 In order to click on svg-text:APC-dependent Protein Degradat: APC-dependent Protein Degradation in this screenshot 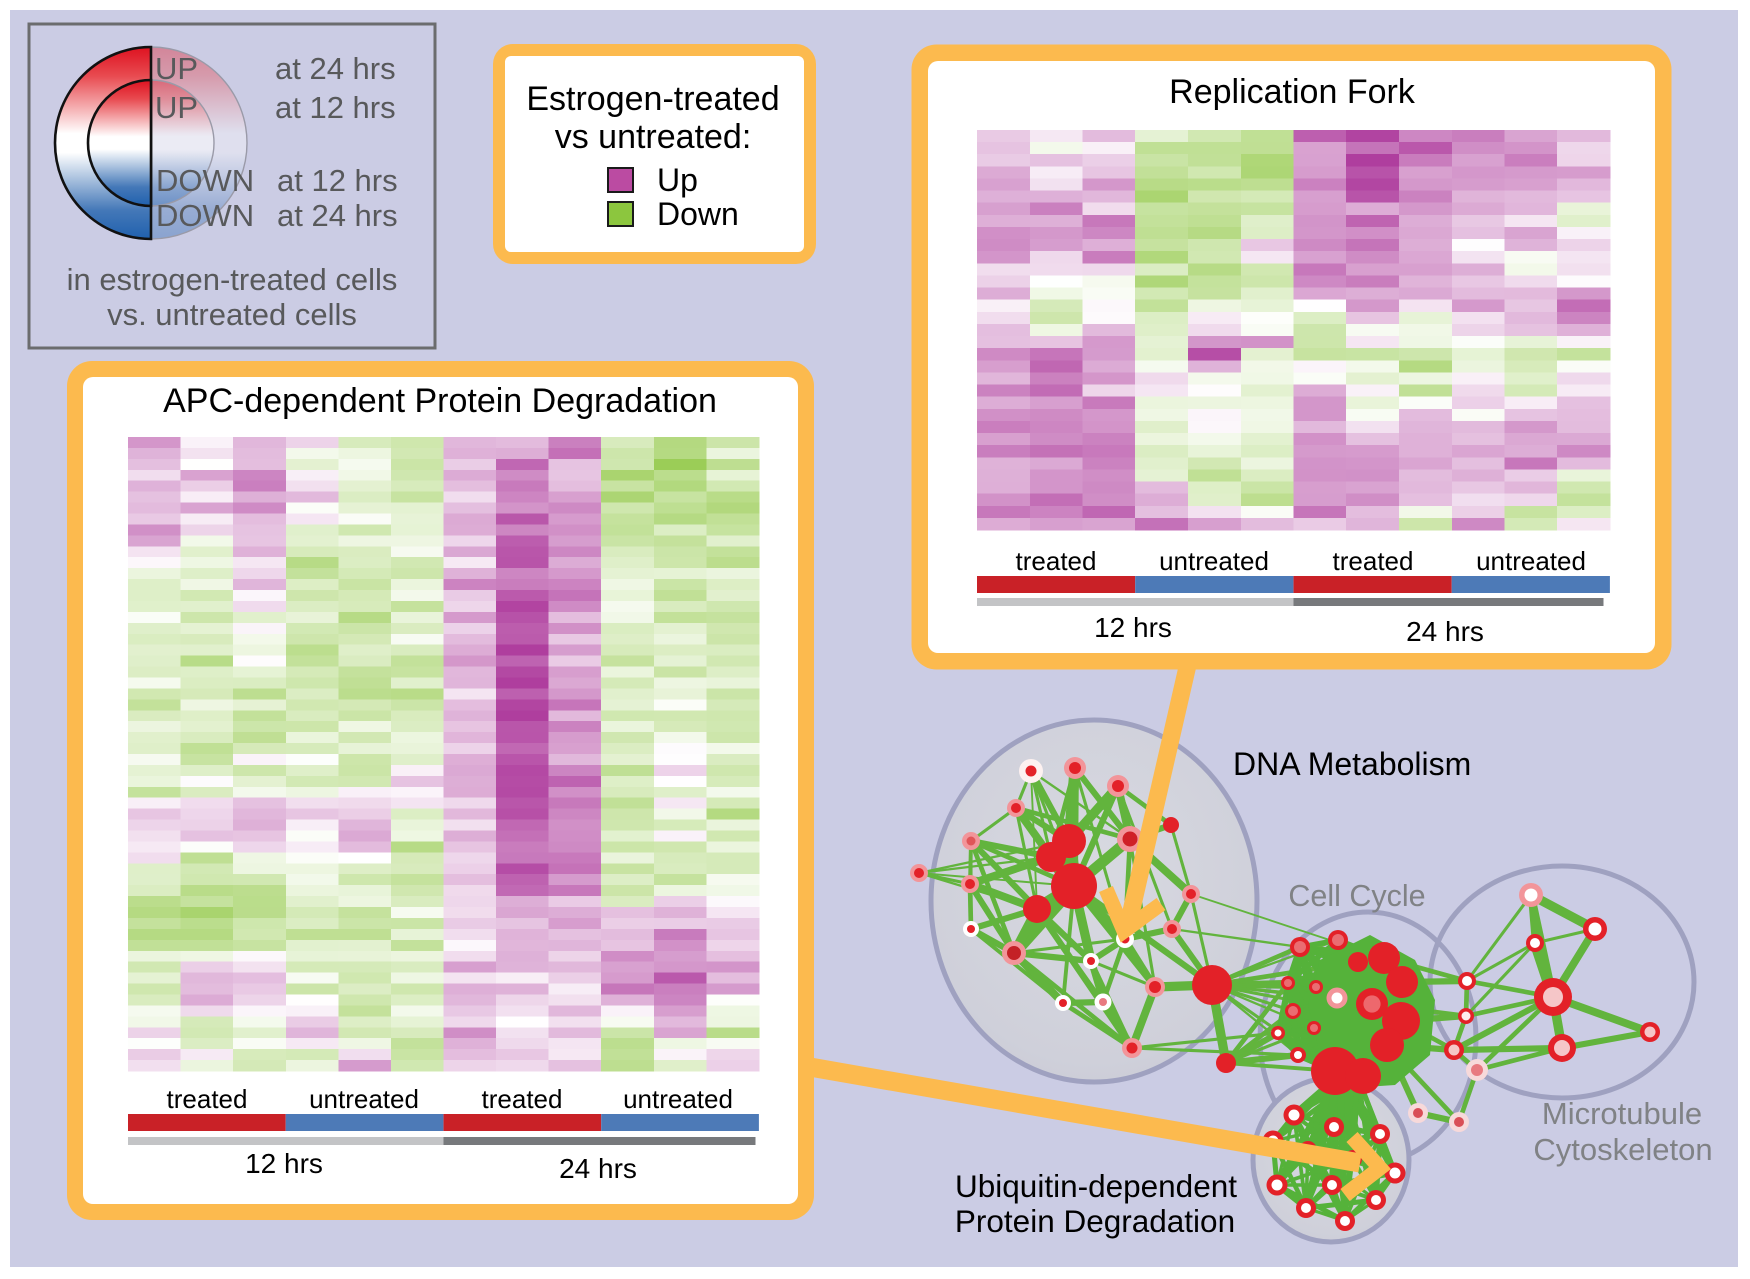, I will do `click(440, 401)`.